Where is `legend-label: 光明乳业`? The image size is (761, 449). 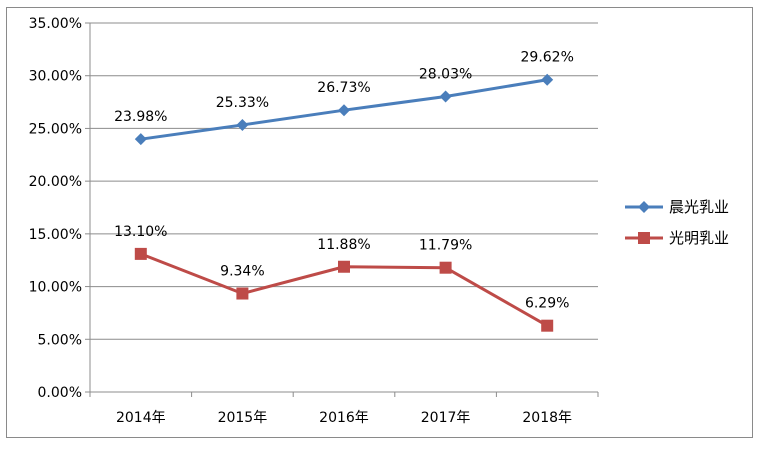
legend-label: 光明乳业 is located at coordinates (699, 238).